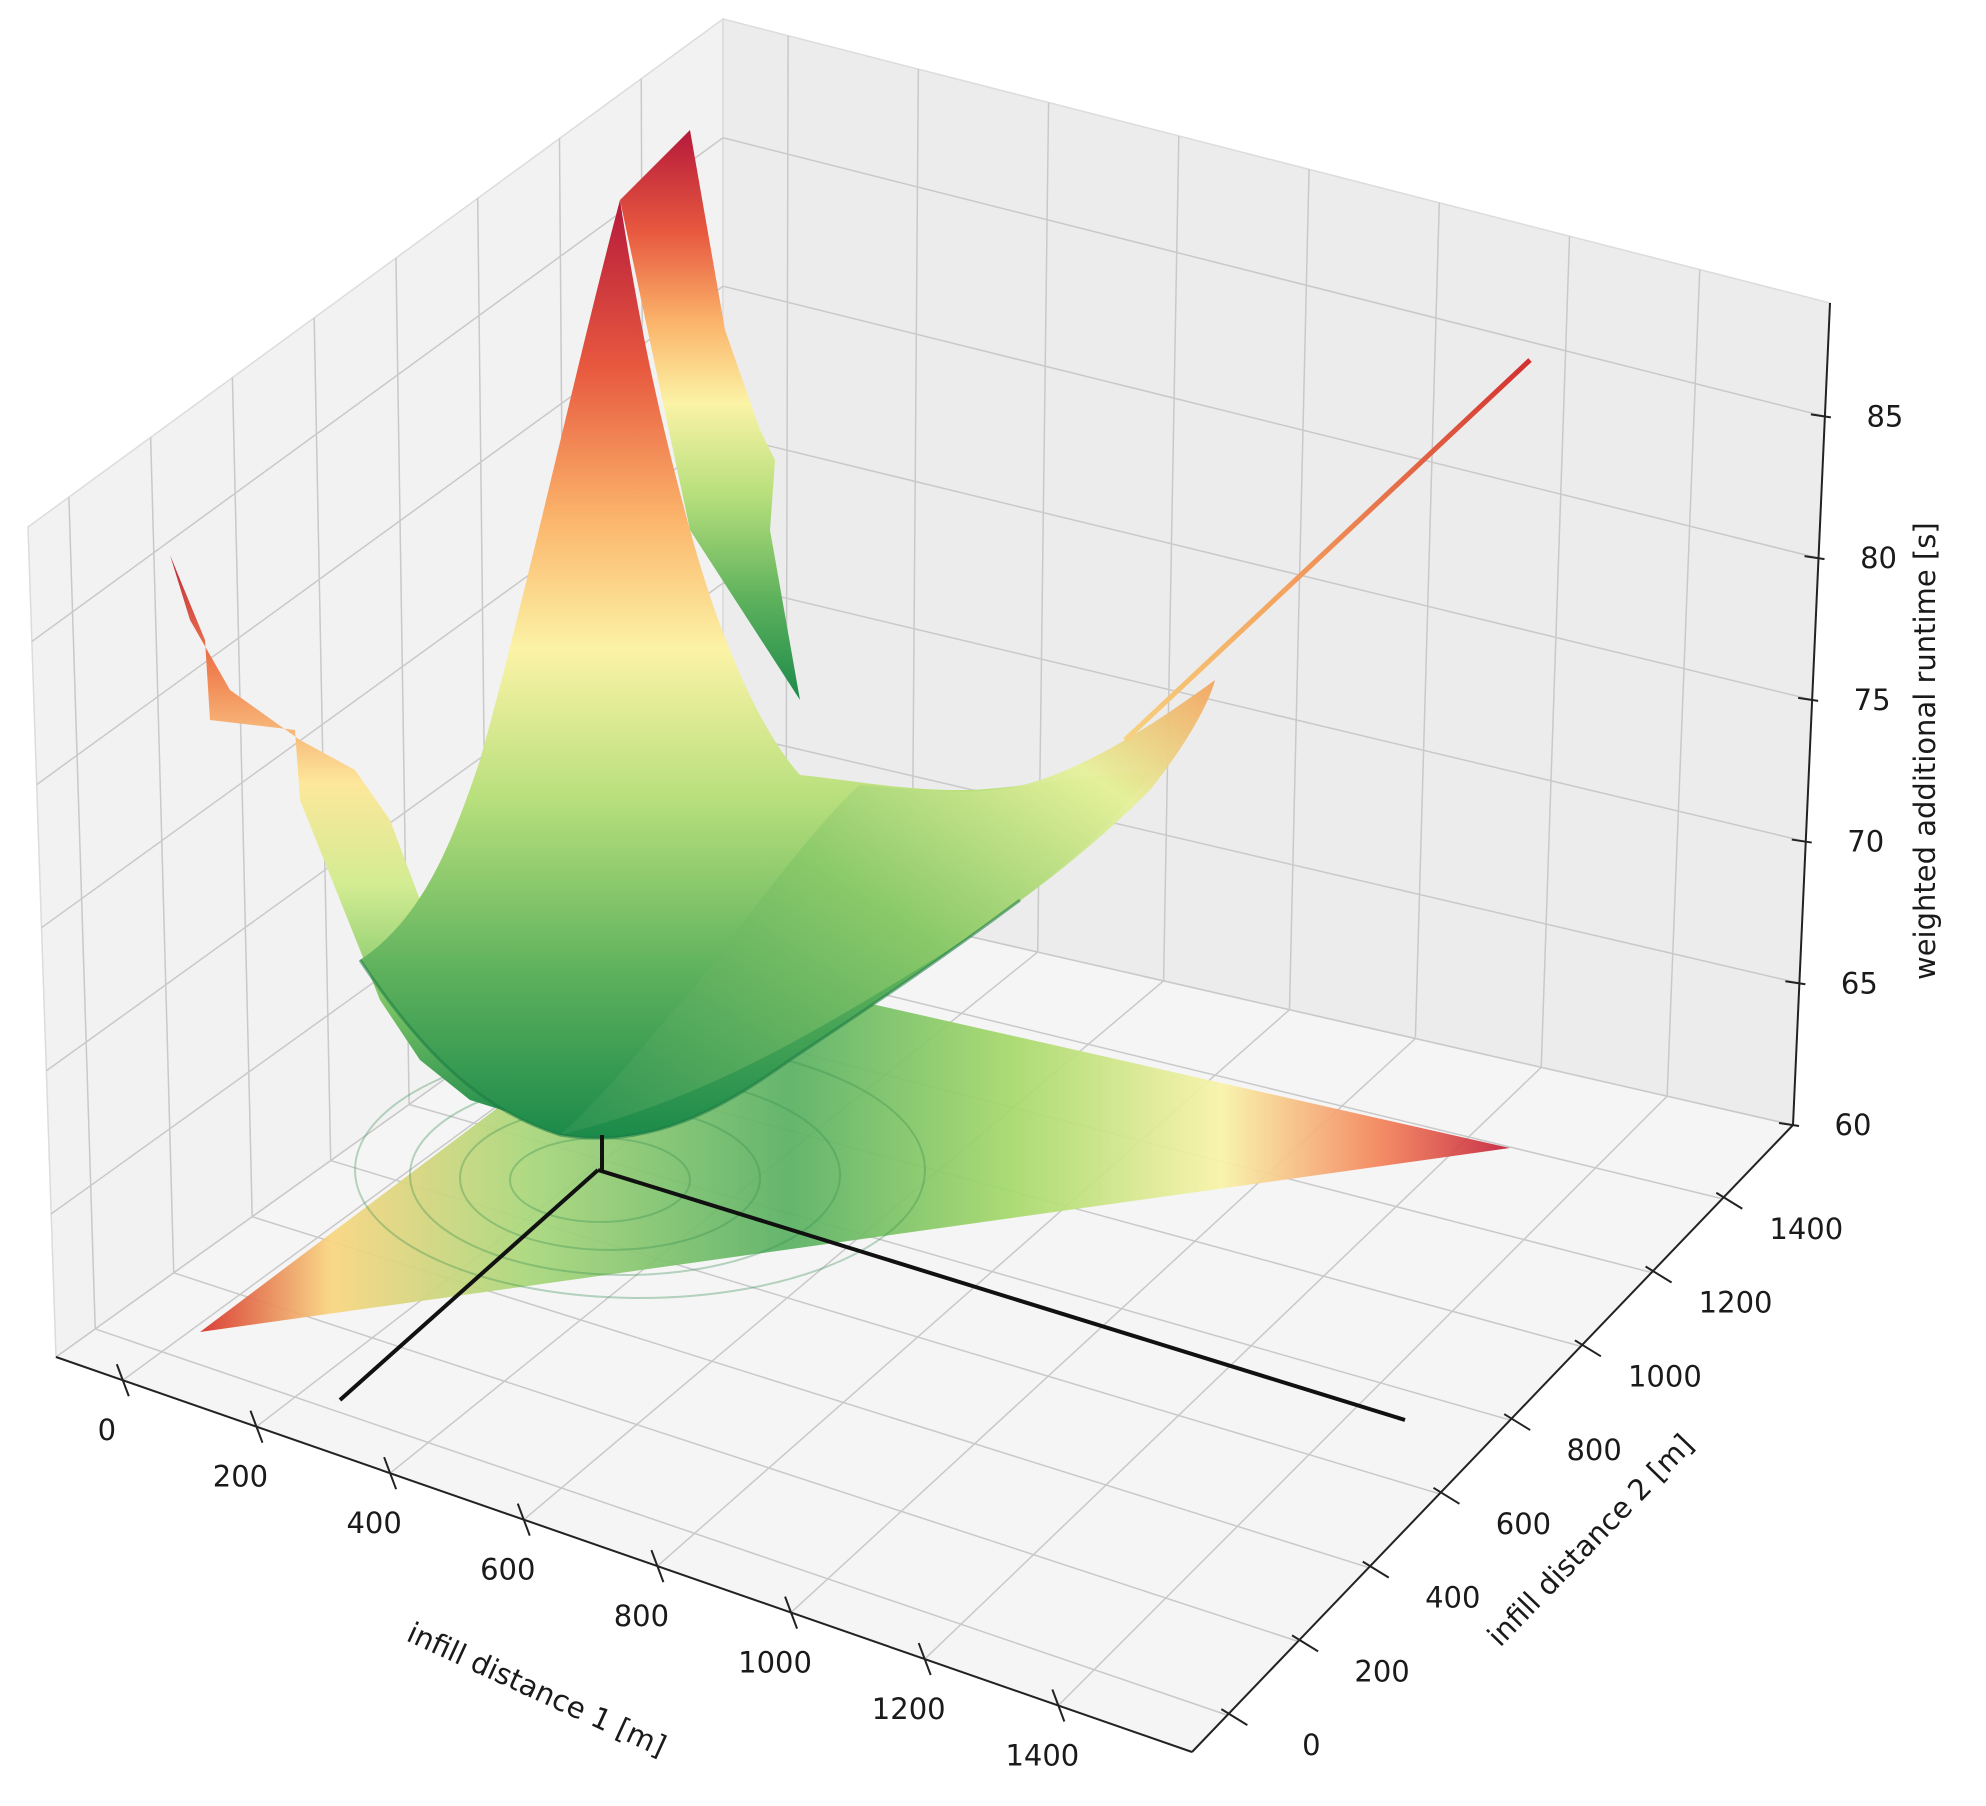 This screenshot has height=1806, width=1986. Describe the element at coordinates (775, 1663) in the screenshot. I see `x-tick-label: 1000` at that location.